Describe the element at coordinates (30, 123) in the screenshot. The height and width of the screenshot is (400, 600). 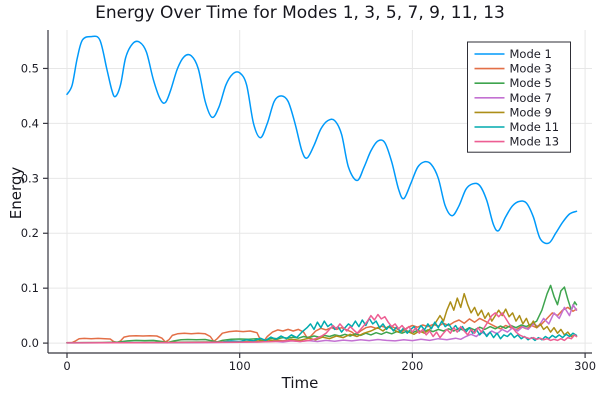
I see `y-tick-label: 0.4` at that location.